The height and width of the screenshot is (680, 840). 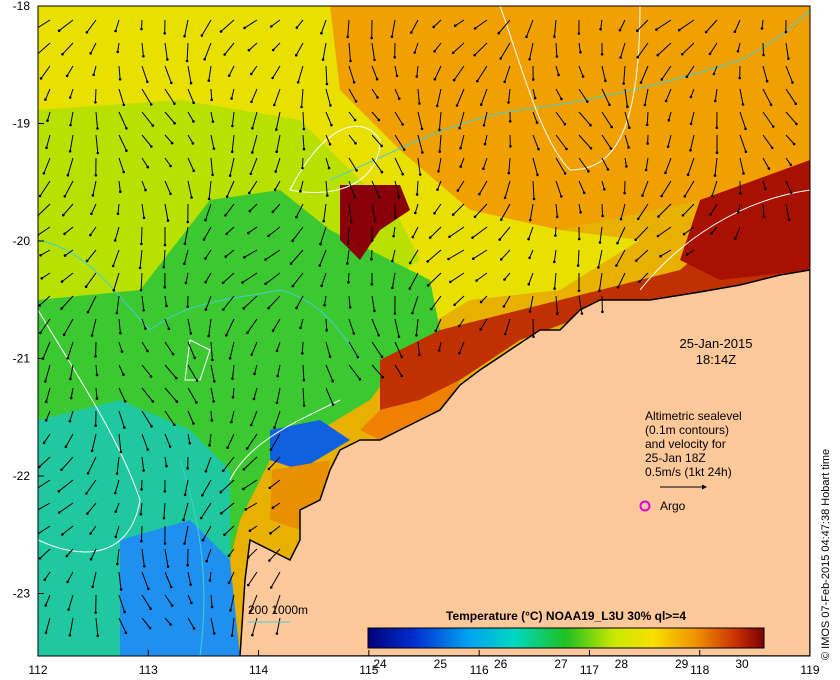 I want to click on lat-tick-label: -20, so click(x=22, y=241).